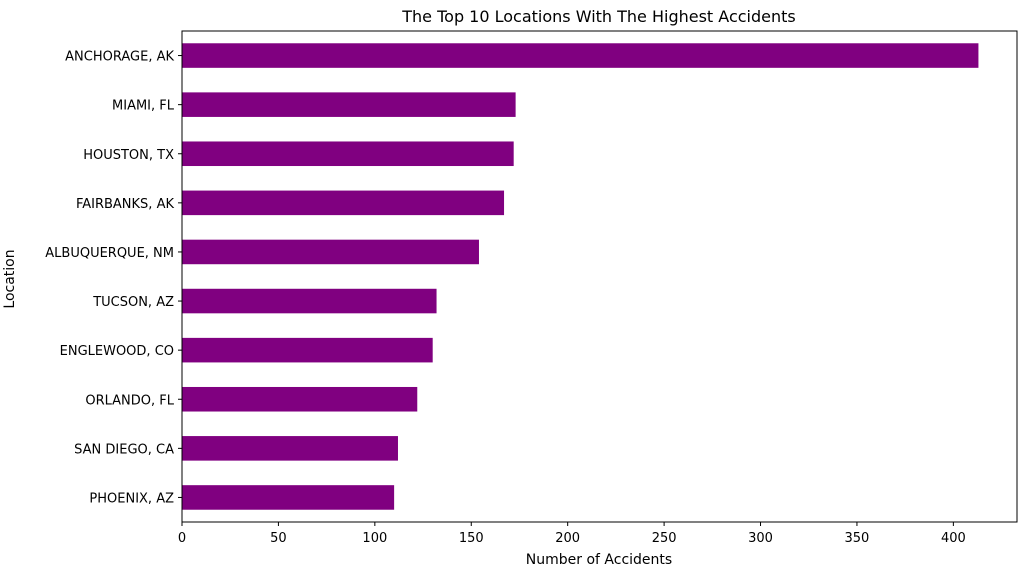  I want to click on x-axis-label: Number of Accidents, so click(599, 560).